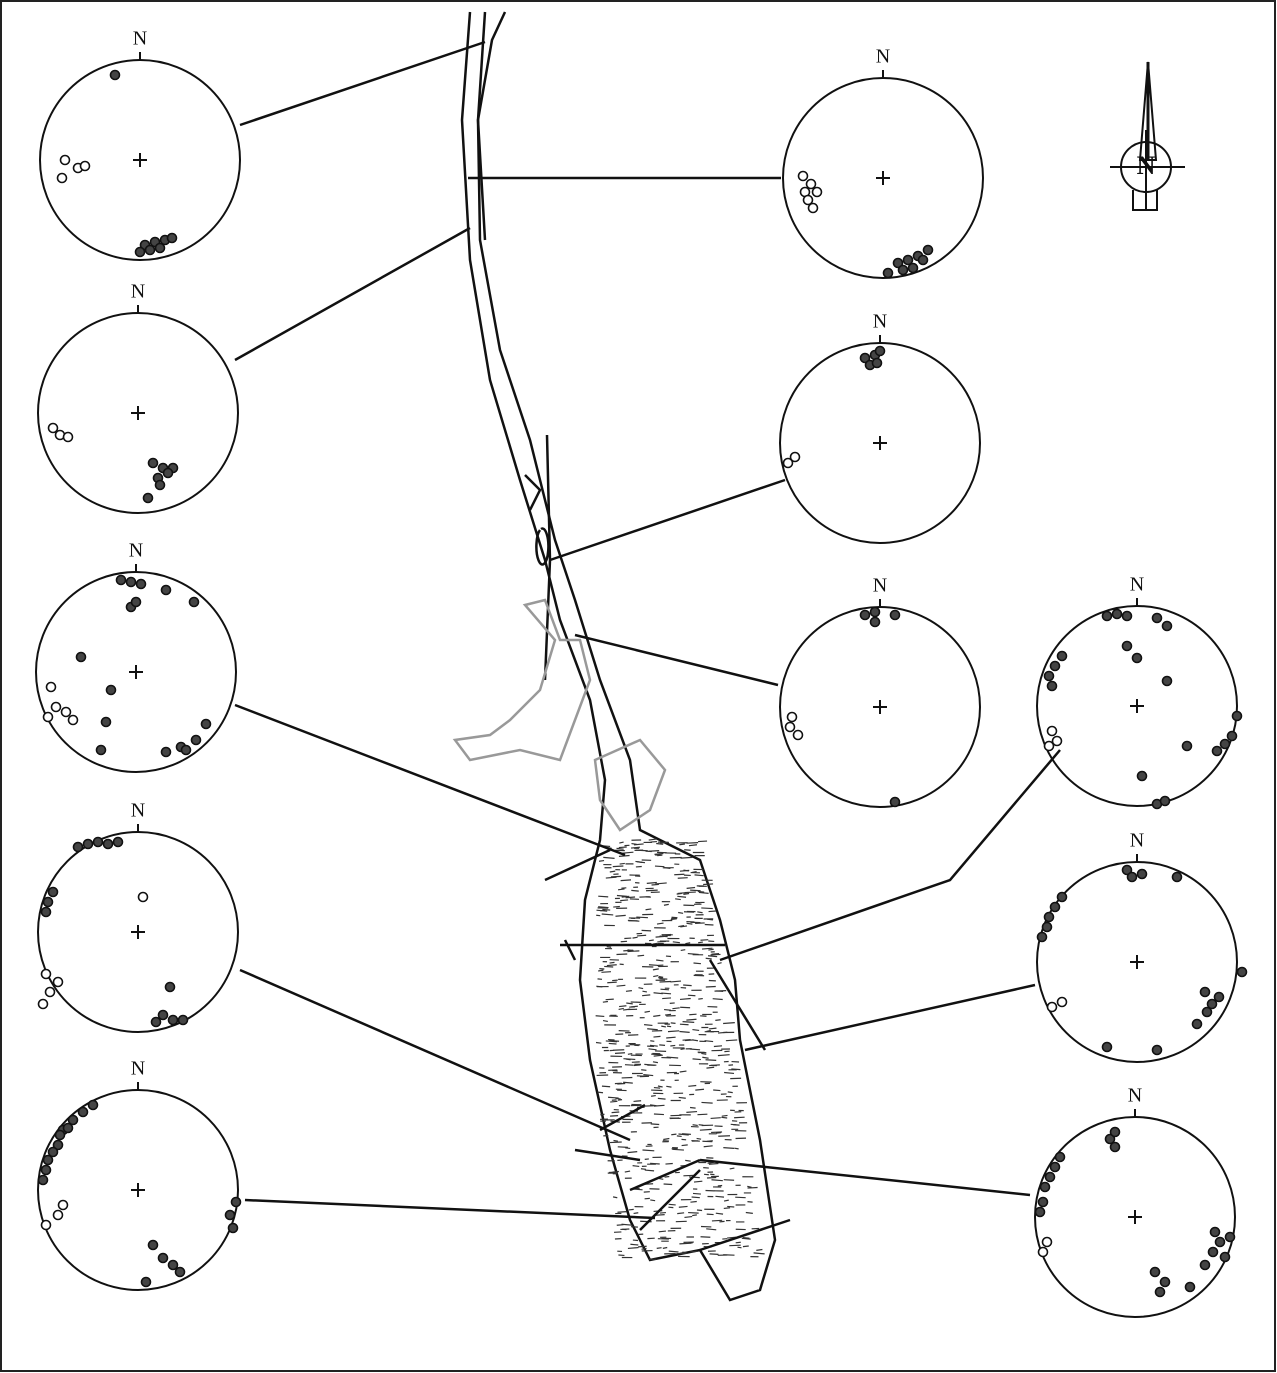 This screenshot has height=1373, width=1277. I want to click on leader, so click(362, 83).